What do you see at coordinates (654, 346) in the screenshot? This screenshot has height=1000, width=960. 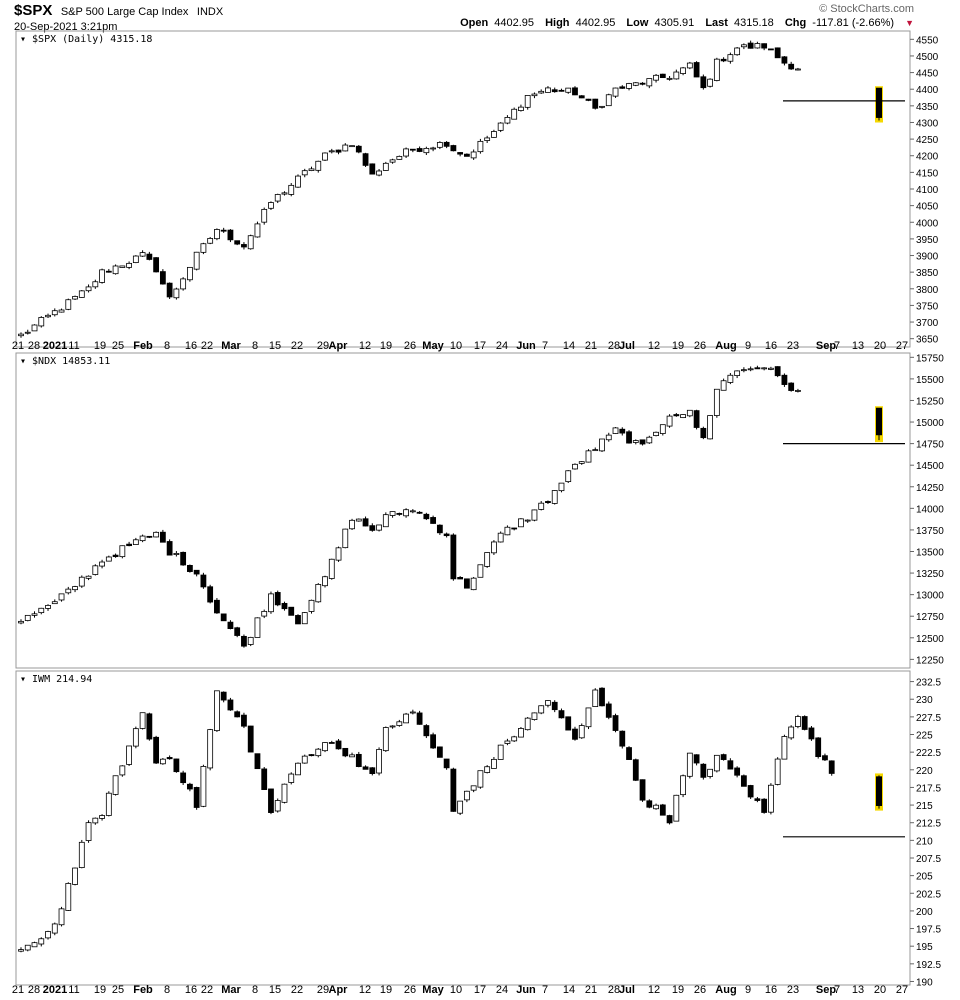 I see `x-tick-label: 12` at bounding box center [654, 346].